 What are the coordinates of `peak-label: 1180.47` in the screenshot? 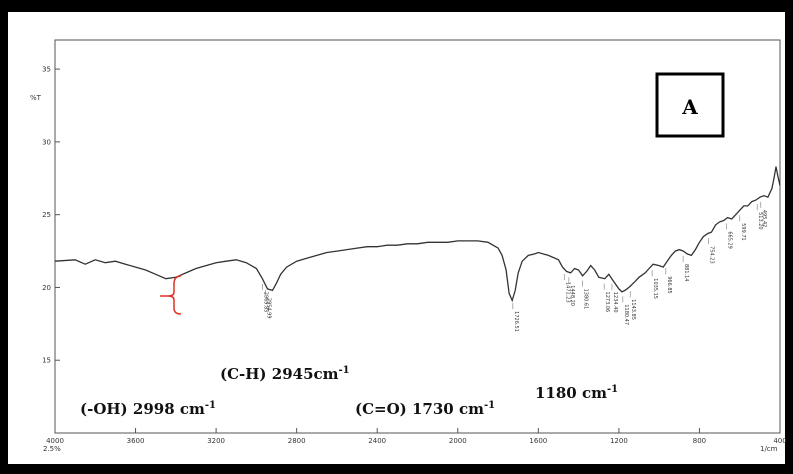 It's located at (626, 314).